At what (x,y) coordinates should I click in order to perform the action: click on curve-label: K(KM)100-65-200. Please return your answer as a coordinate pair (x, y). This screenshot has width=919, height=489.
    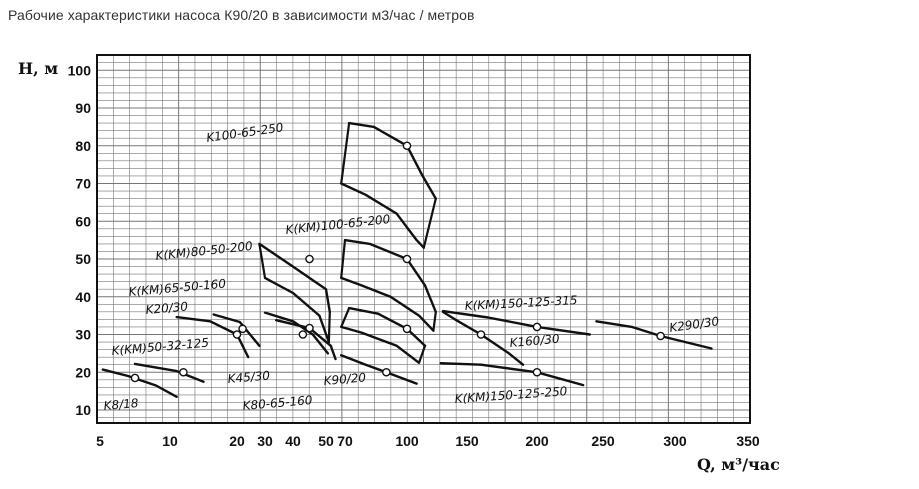
    Looking at the image, I should click on (338, 224).